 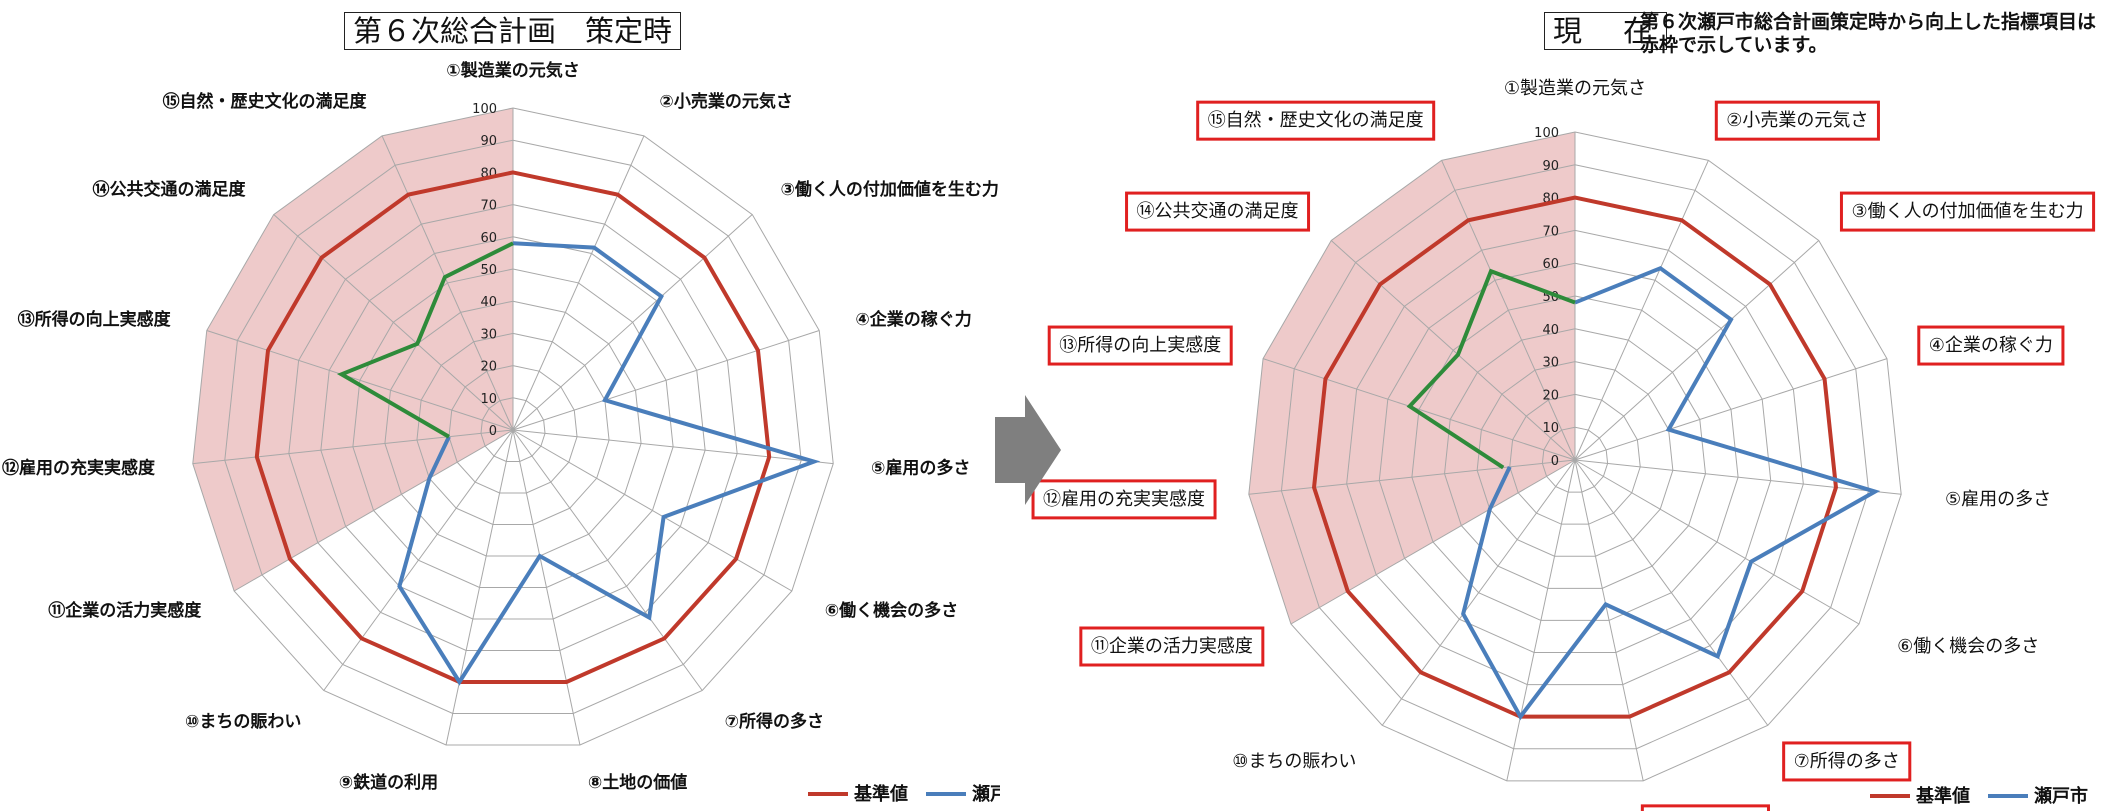 What do you see at coordinates (1868, 34) in the screenshot?
I see `right-chart-note: 第６次瀬戸市総合計画策定時から向上した指標項目は 赤枠で示しています。` at bounding box center [1868, 34].